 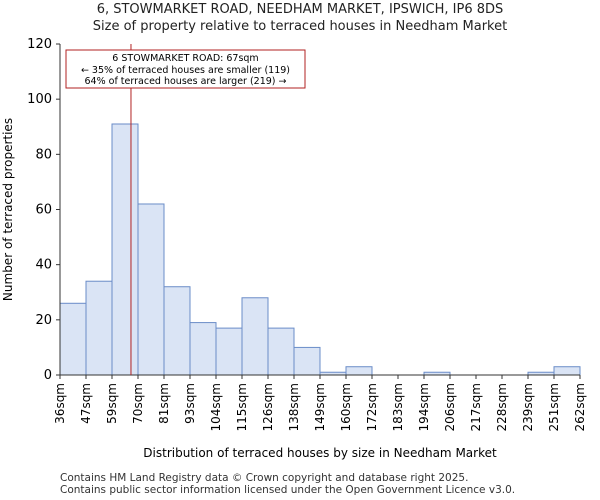 What do you see at coordinates (86, 403) in the screenshot?
I see `x-tick-label: 47sqm` at bounding box center [86, 403].